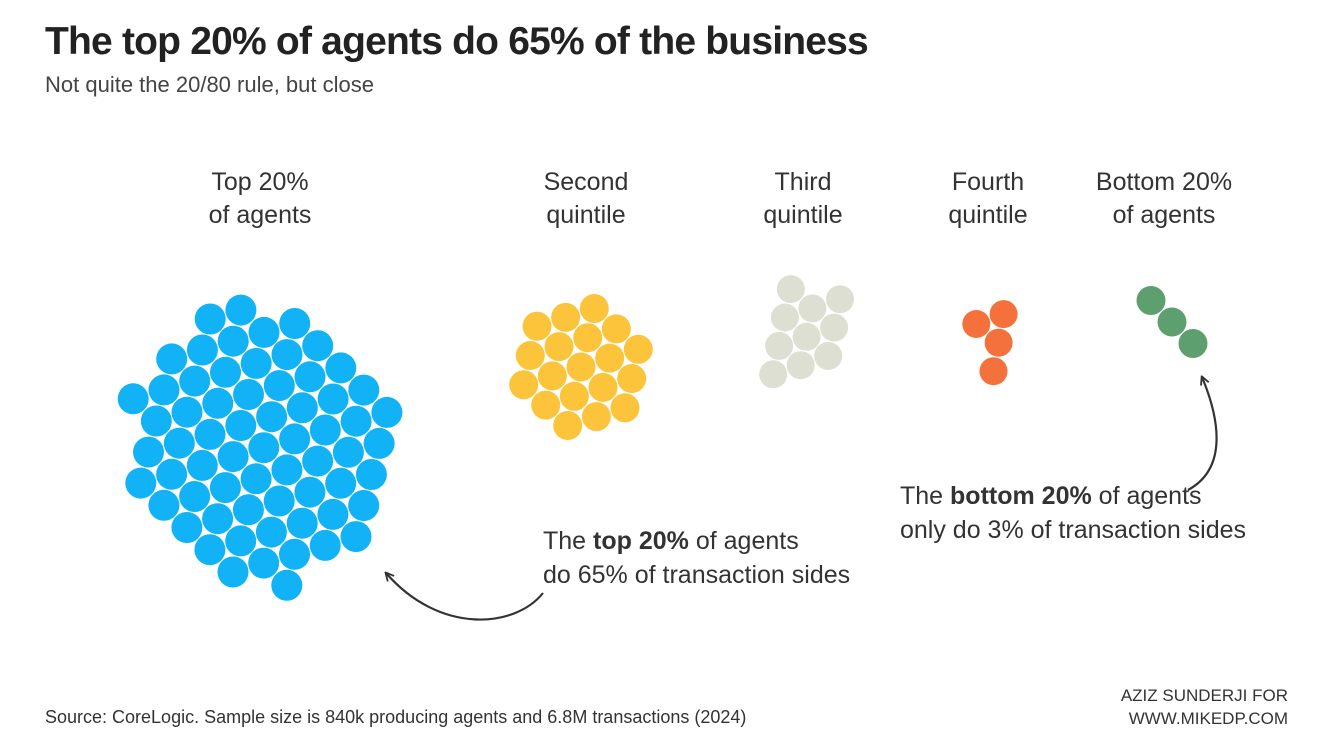 This screenshot has height=752, width=1334. I want to click on group-label-second-line1: Second, so click(586, 182).